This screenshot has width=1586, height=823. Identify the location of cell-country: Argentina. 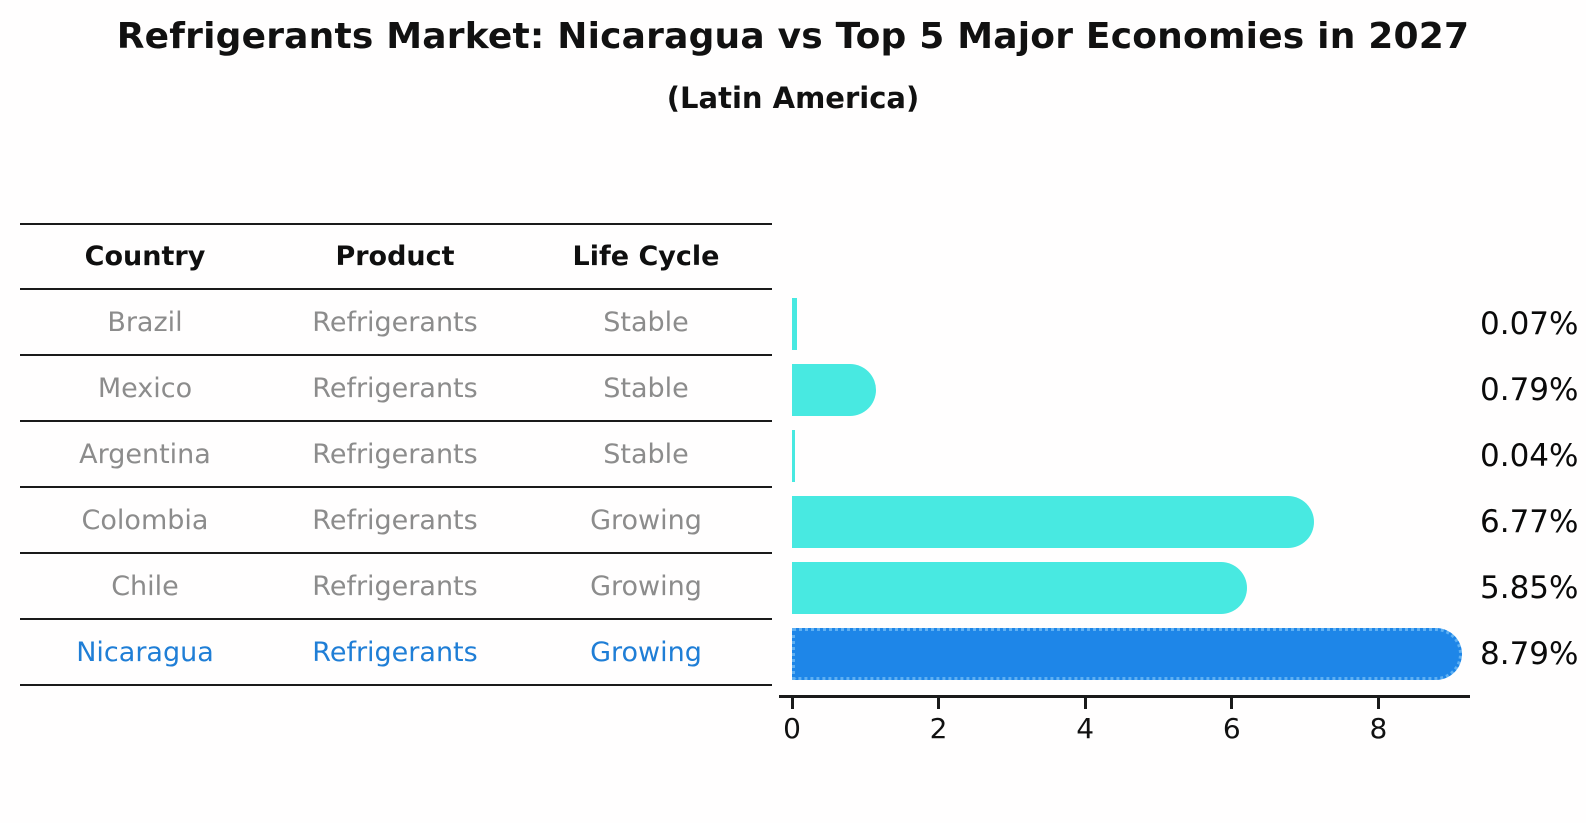
(145, 454).